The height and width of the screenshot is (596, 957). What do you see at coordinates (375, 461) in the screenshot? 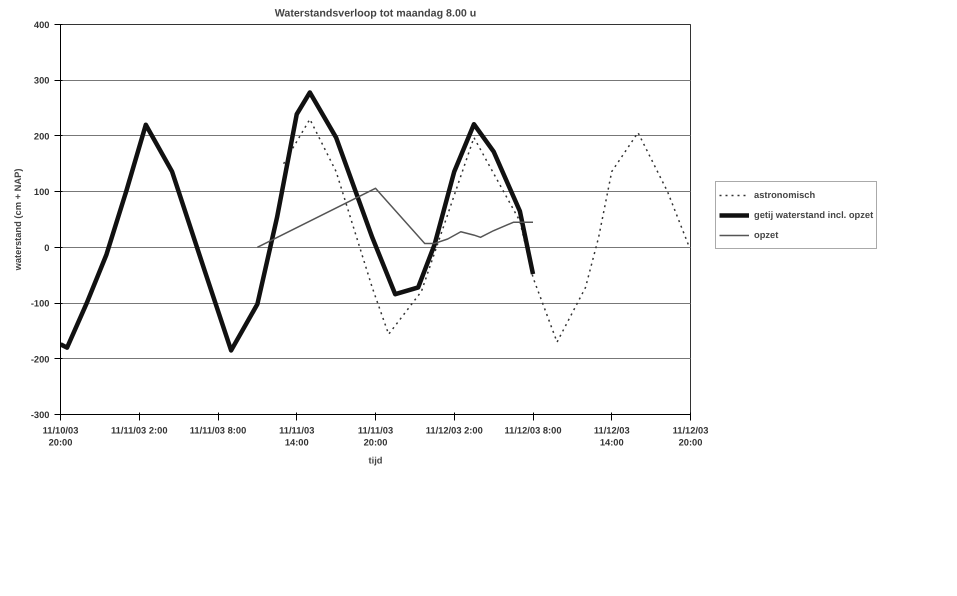
I see `x-axis-title: tijd` at bounding box center [375, 461].